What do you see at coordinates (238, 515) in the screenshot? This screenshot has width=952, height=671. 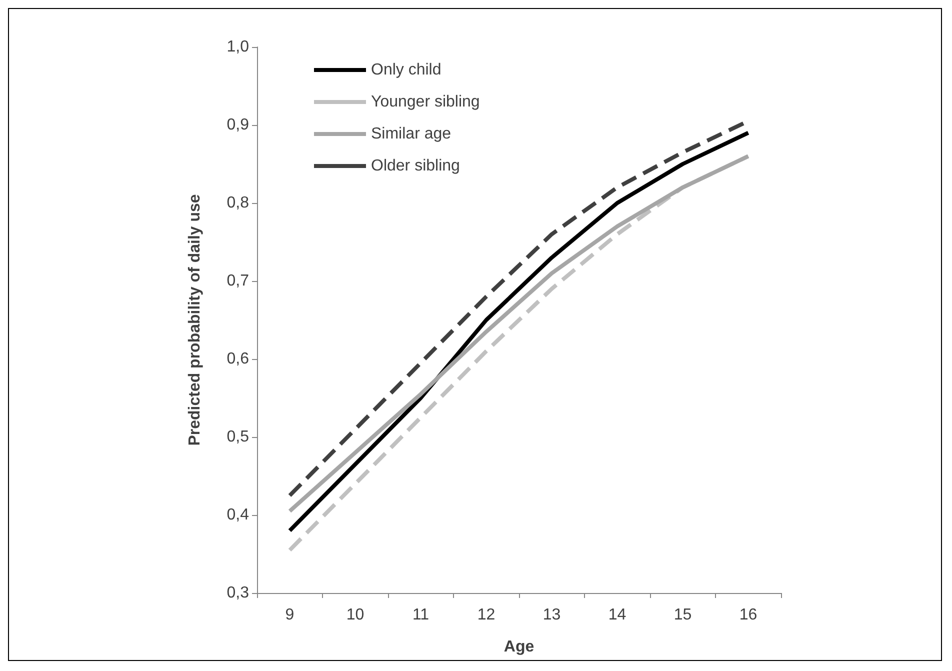 I see `y-tick-label: 0,4` at bounding box center [238, 515].